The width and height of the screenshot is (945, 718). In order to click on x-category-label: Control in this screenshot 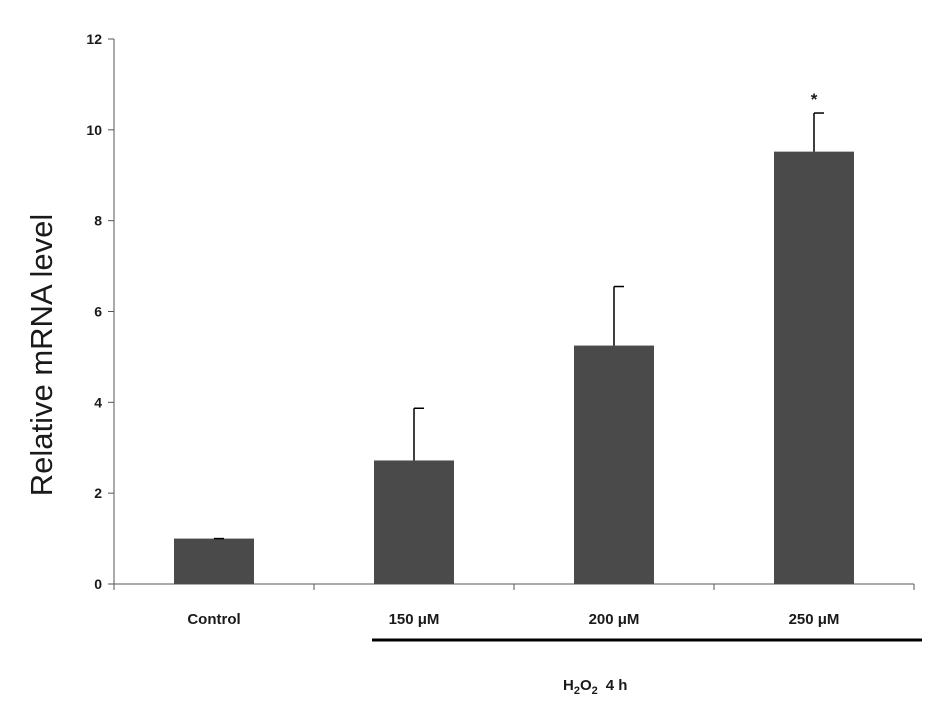, I will do `click(213, 619)`.